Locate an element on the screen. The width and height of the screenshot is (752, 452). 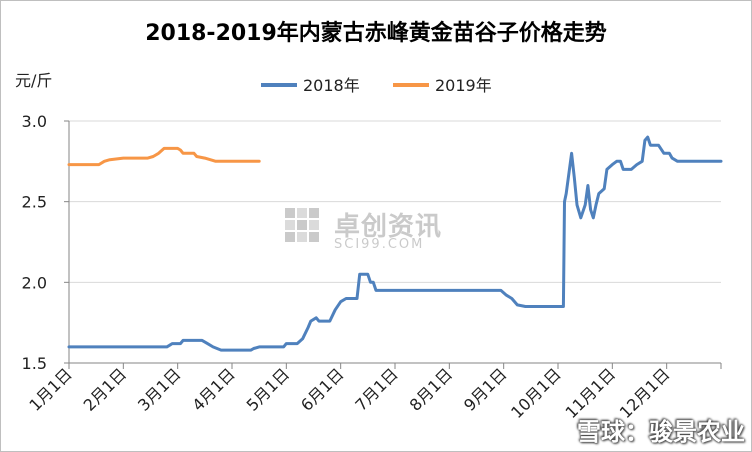
snowball-logo-icon is located at coordinates (558, 429).